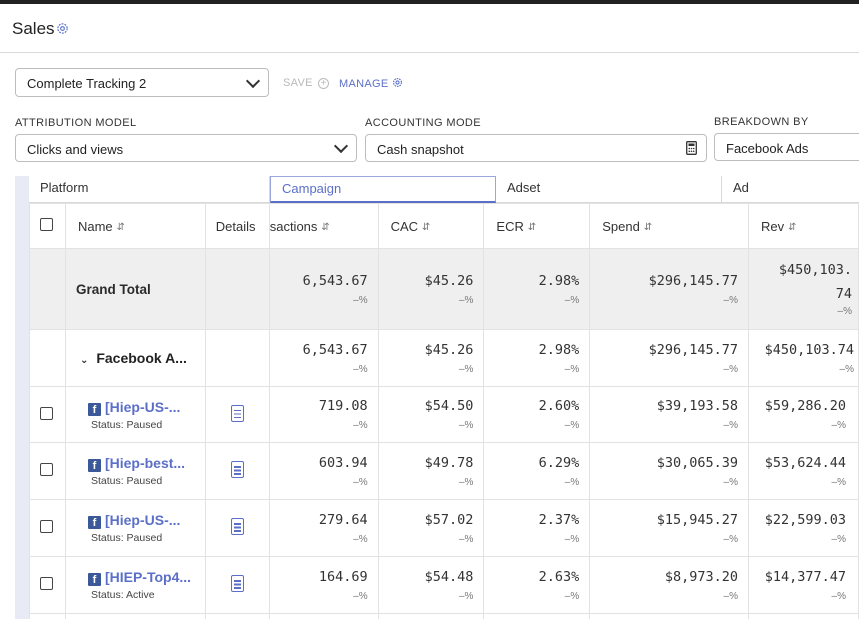 This screenshot has height=619, width=859. What do you see at coordinates (697, 519) in the screenshot?
I see `value: $15,945.27` at bounding box center [697, 519].